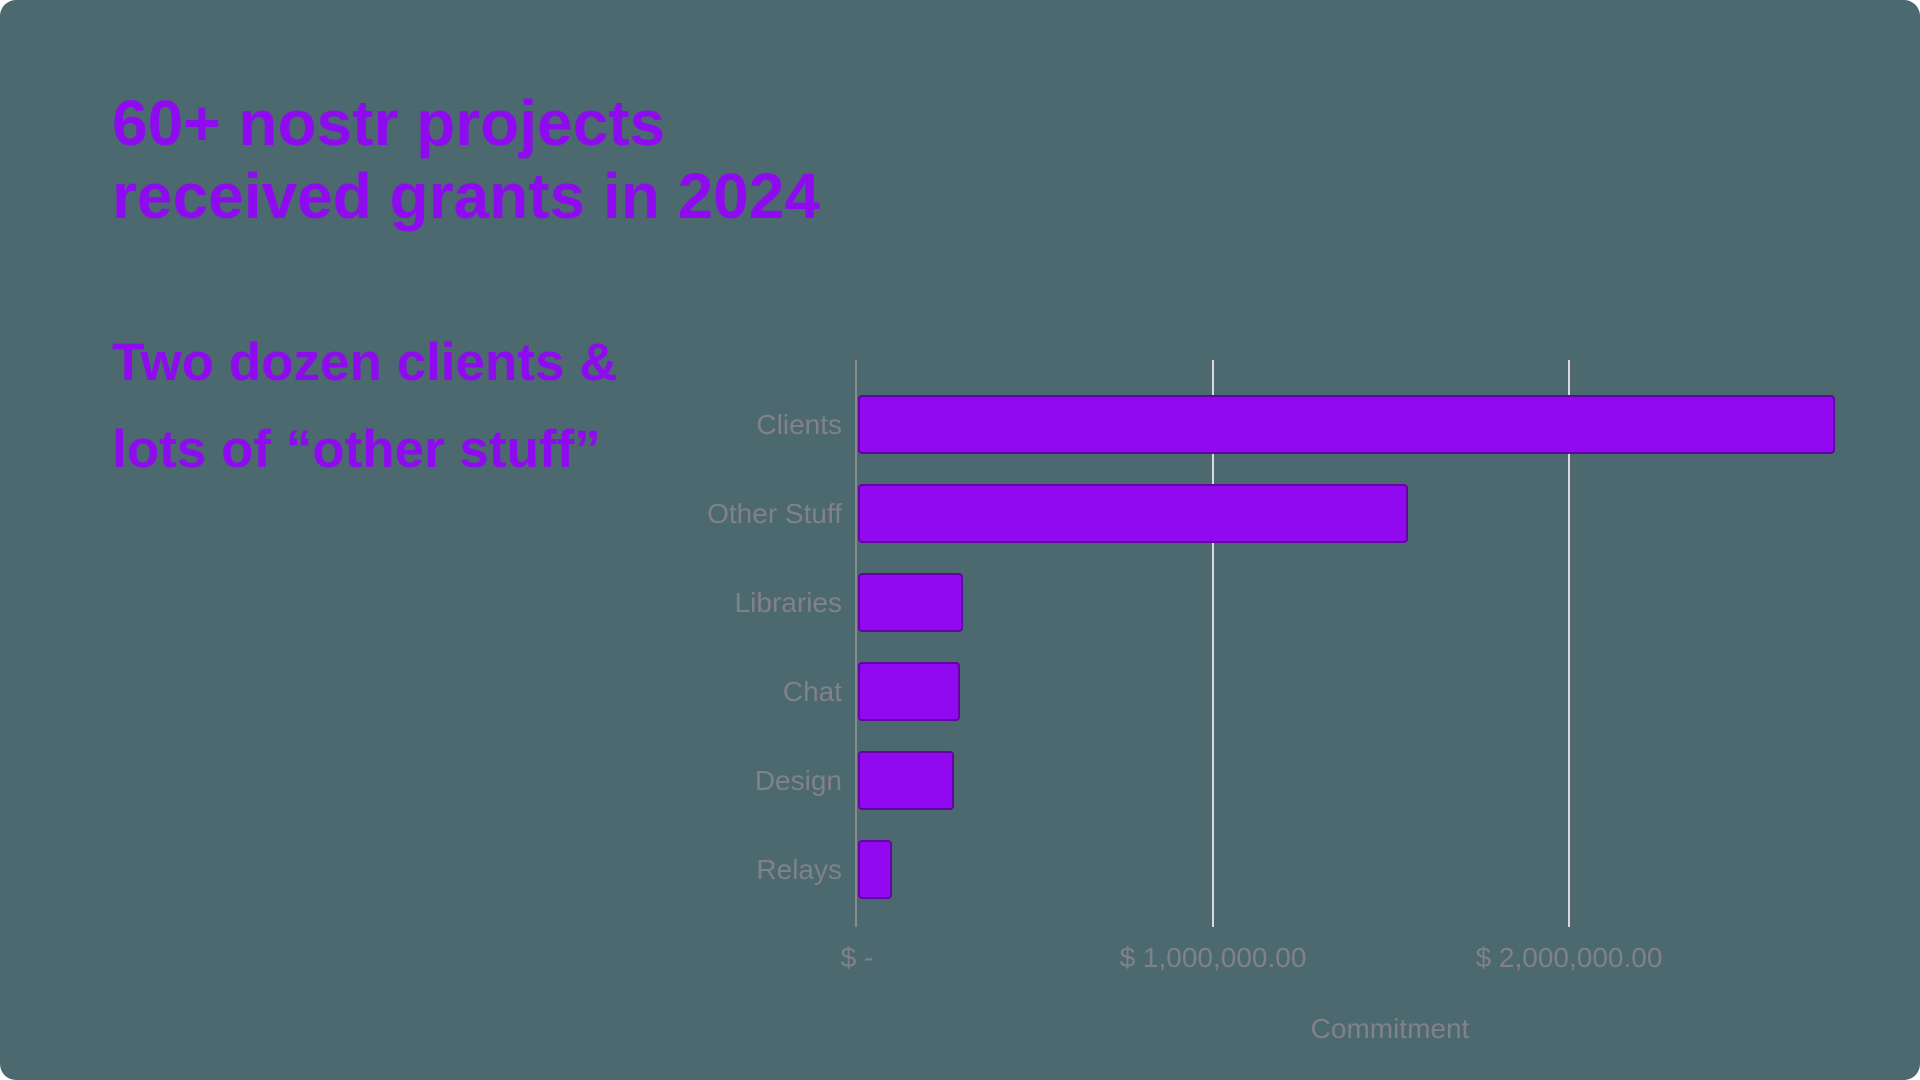  I want to click on category-label-libraries: Libraries, so click(788, 602).